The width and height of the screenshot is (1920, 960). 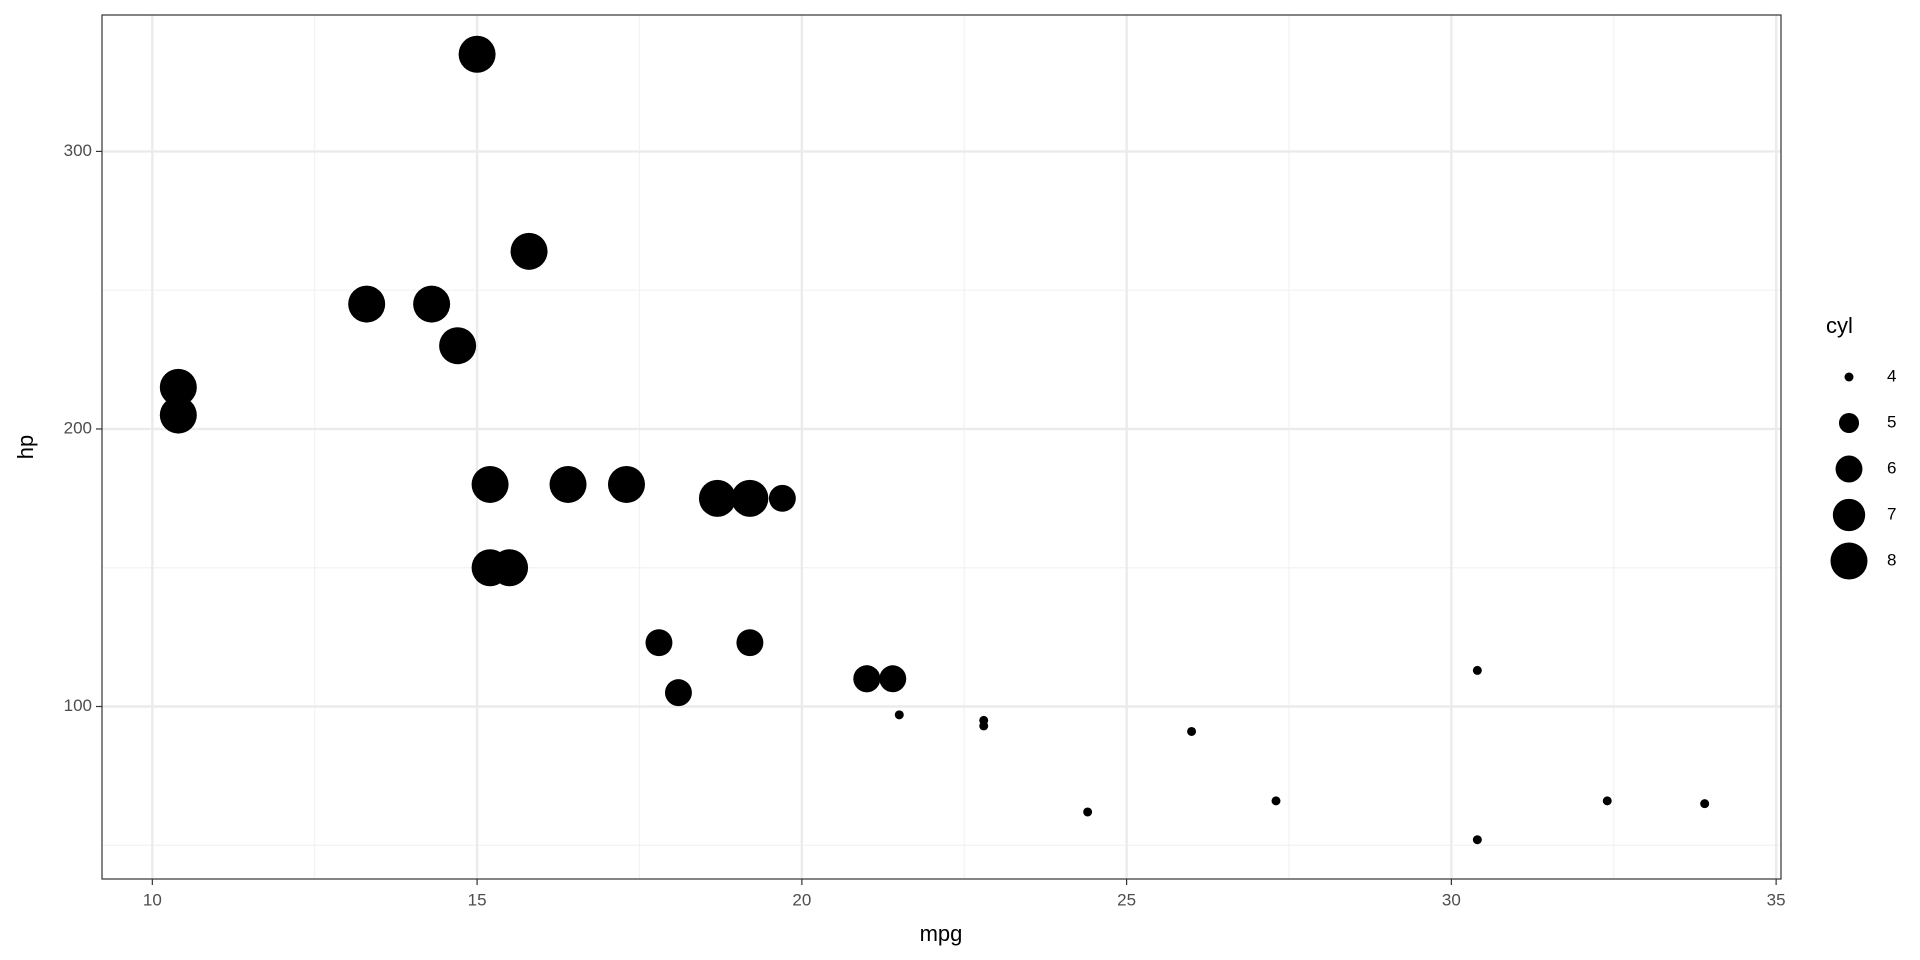 What do you see at coordinates (1891, 467) in the screenshot?
I see `legend-label: 6` at bounding box center [1891, 467].